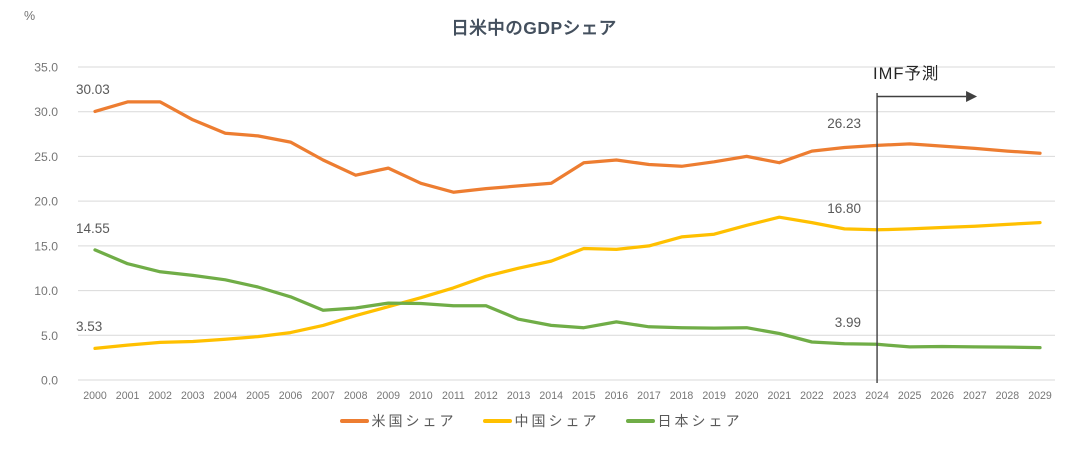  I want to click on legend-item-japan: 日本シェア, so click(684, 421).